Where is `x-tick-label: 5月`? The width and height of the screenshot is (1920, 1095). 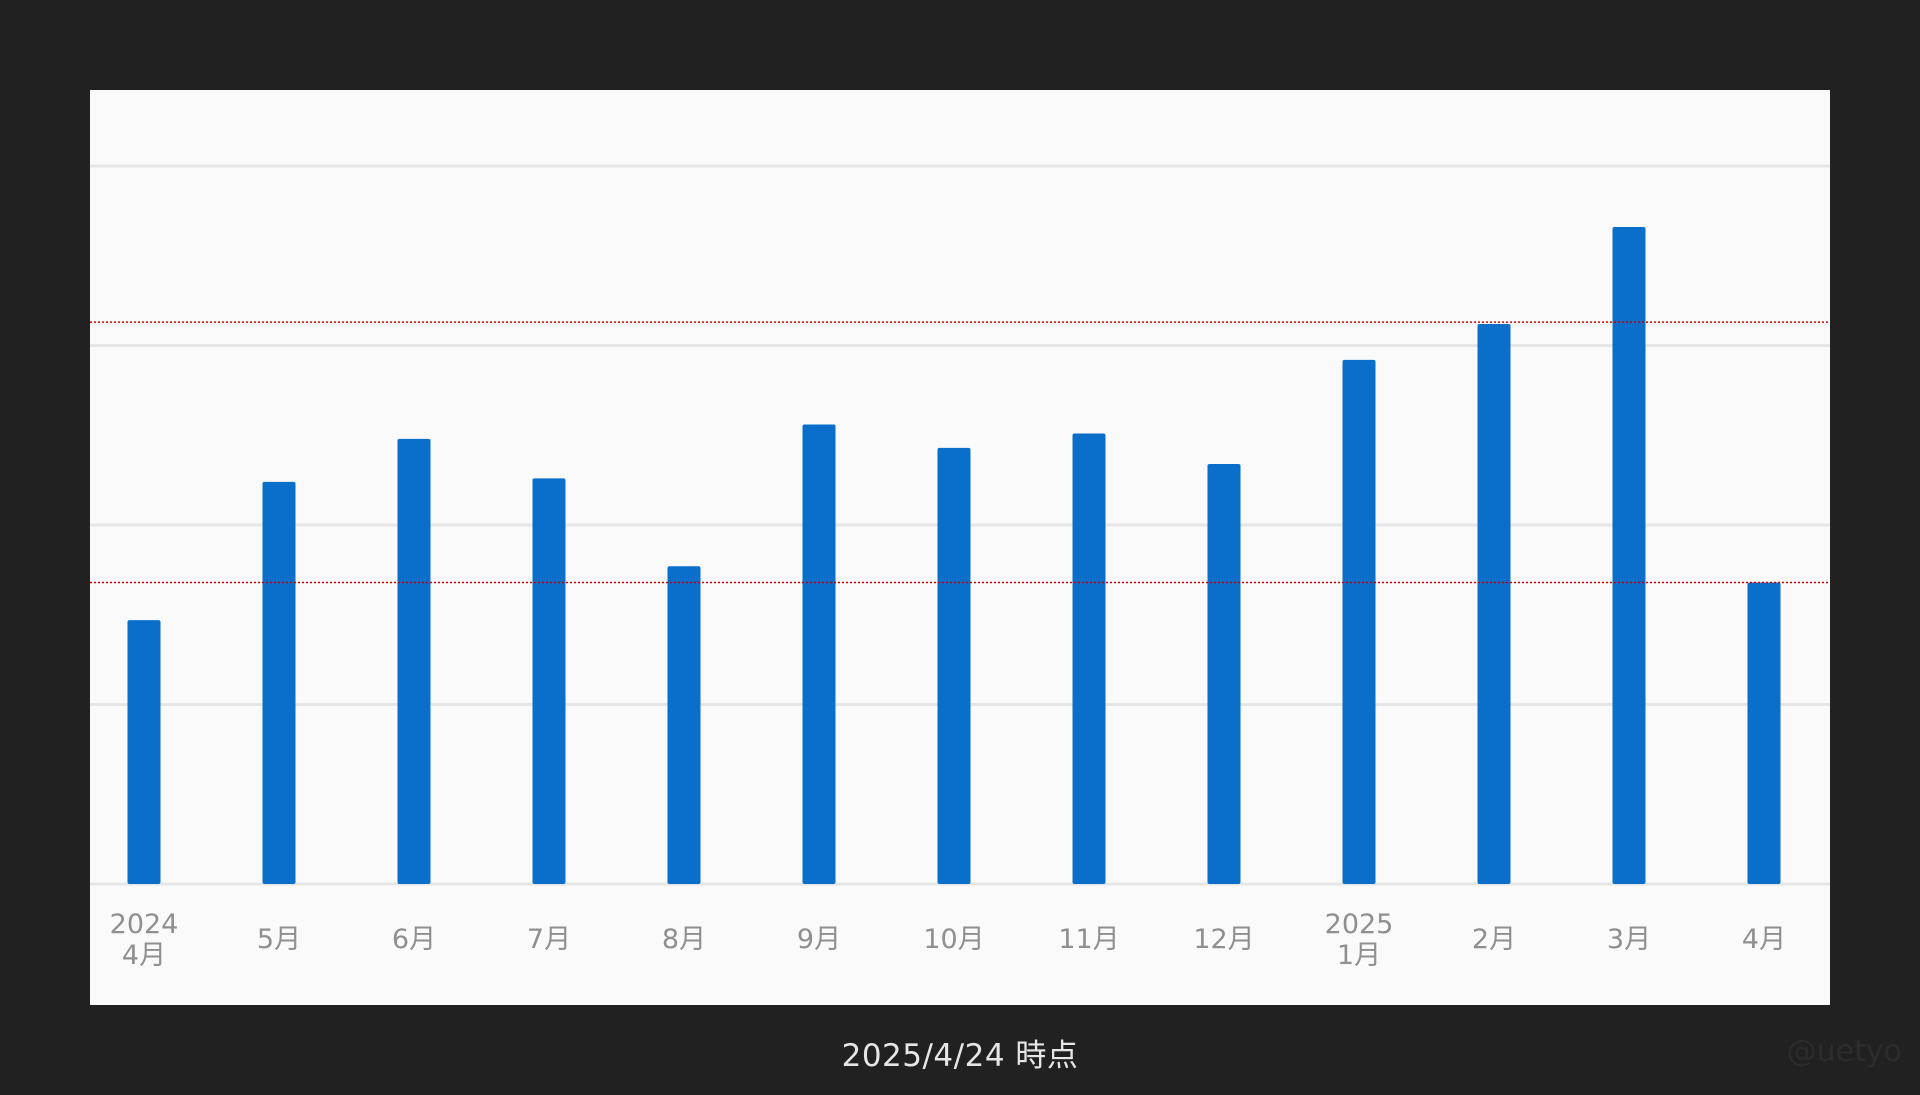 x-tick-label: 5月 is located at coordinates (279, 939).